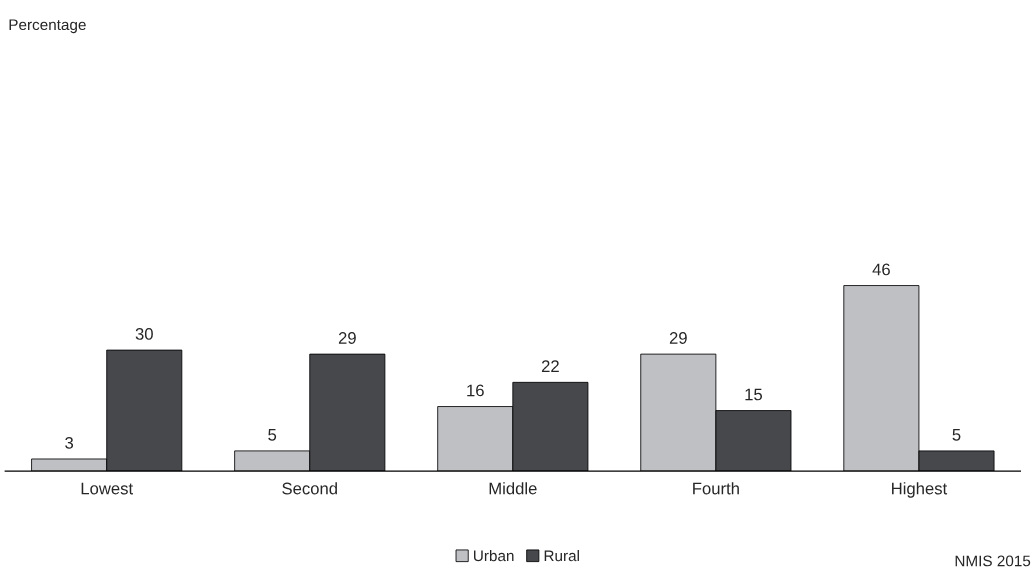 The width and height of the screenshot is (1036, 578). I want to click on data-label: 46, so click(881, 269).